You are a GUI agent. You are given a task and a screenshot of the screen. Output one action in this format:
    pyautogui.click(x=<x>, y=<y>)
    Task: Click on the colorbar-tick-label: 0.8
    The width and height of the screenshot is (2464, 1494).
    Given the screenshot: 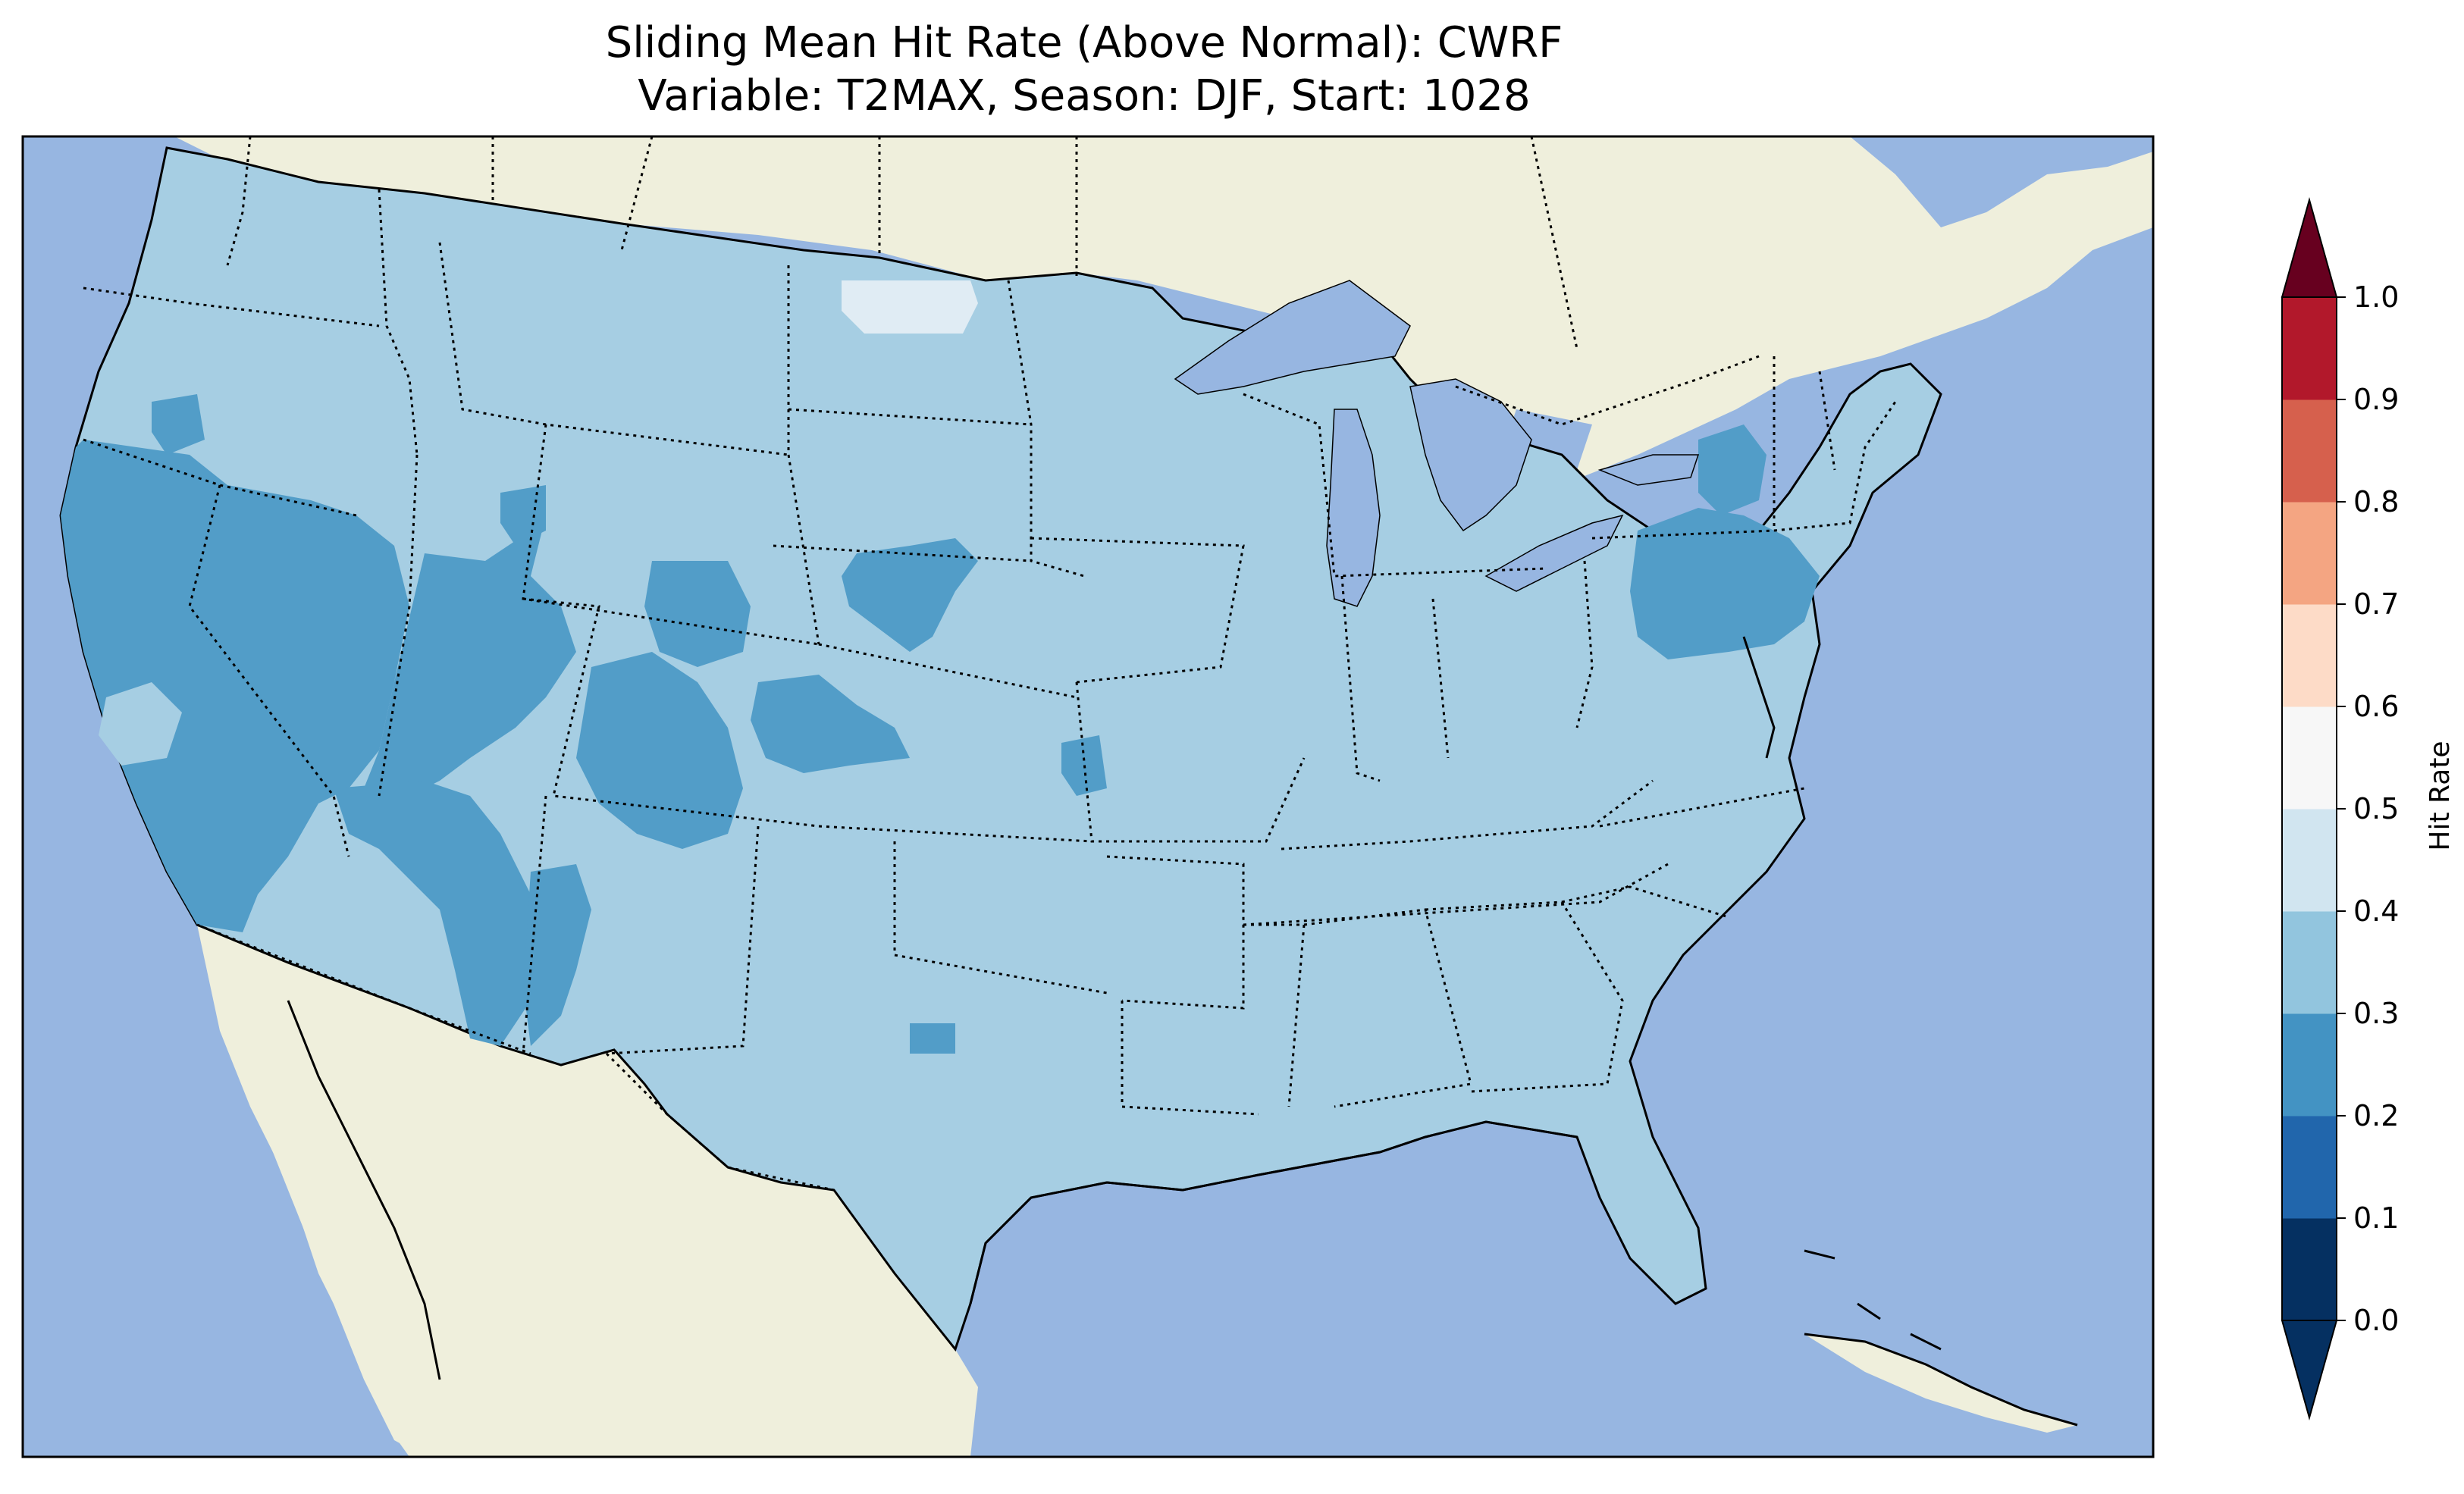 What is the action you would take?
    pyautogui.click(x=2376, y=501)
    